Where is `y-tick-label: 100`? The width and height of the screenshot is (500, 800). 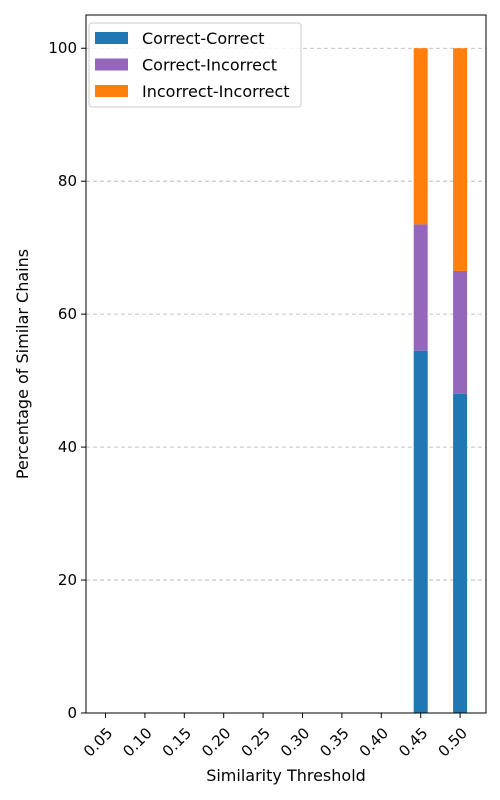 y-tick-label: 100 is located at coordinates (62, 48).